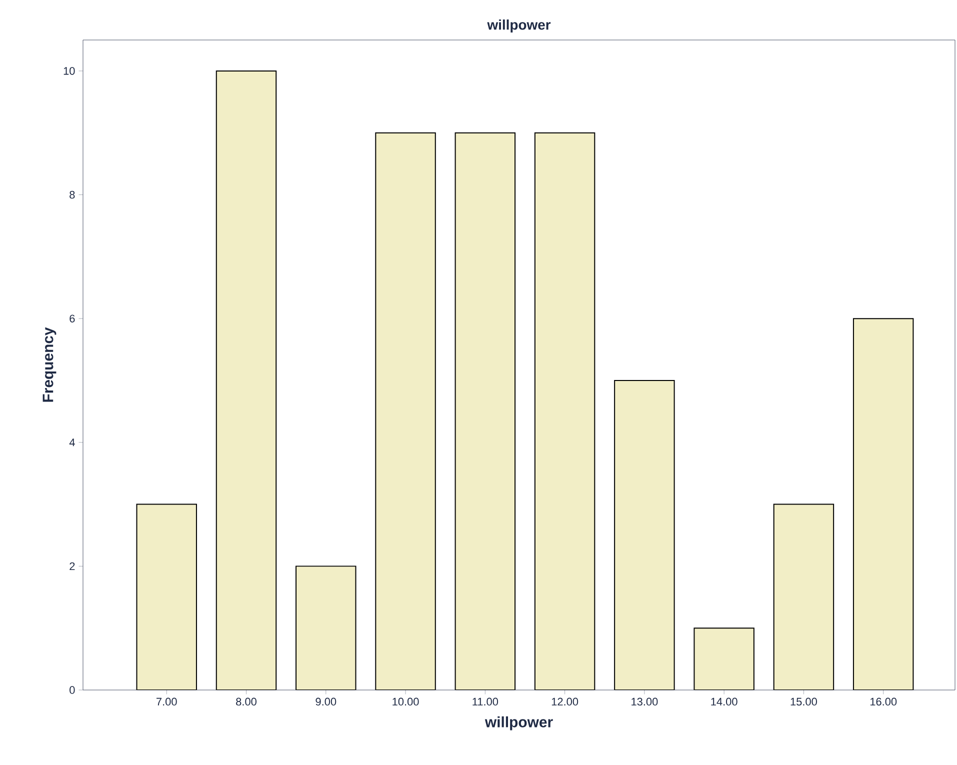 This screenshot has width=957, height=765. Describe the element at coordinates (565, 702) in the screenshot. I see `x-tick-label: 12.00` at that location.